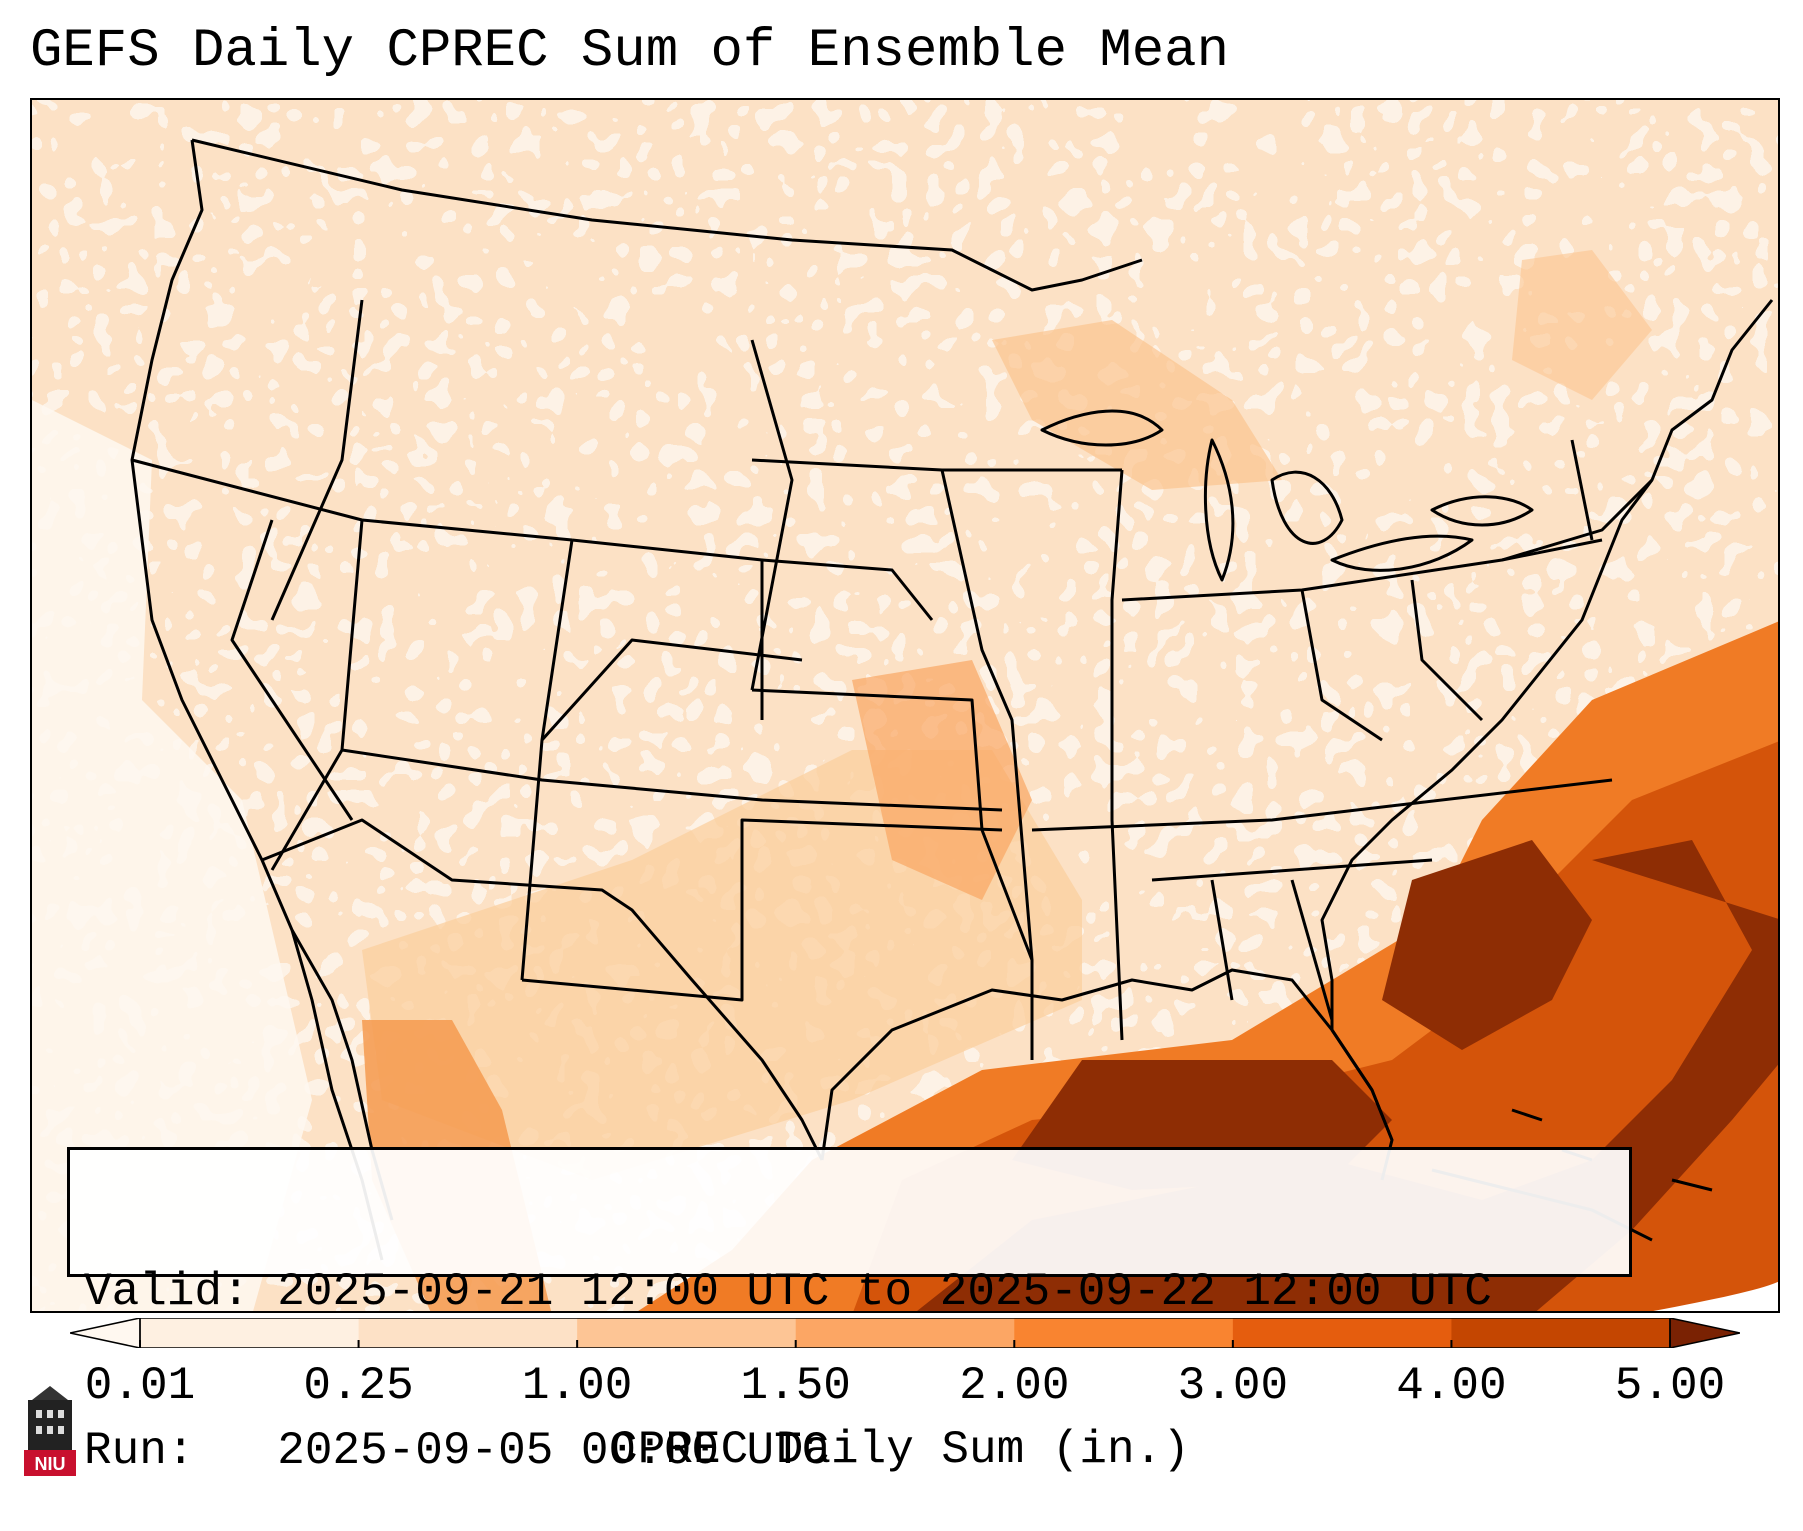  What do you see at coordinates (1233, 1386) in the screenshot?
I see `colorbar-tick-label: 3.00` at bounding box center [1233, 1386].